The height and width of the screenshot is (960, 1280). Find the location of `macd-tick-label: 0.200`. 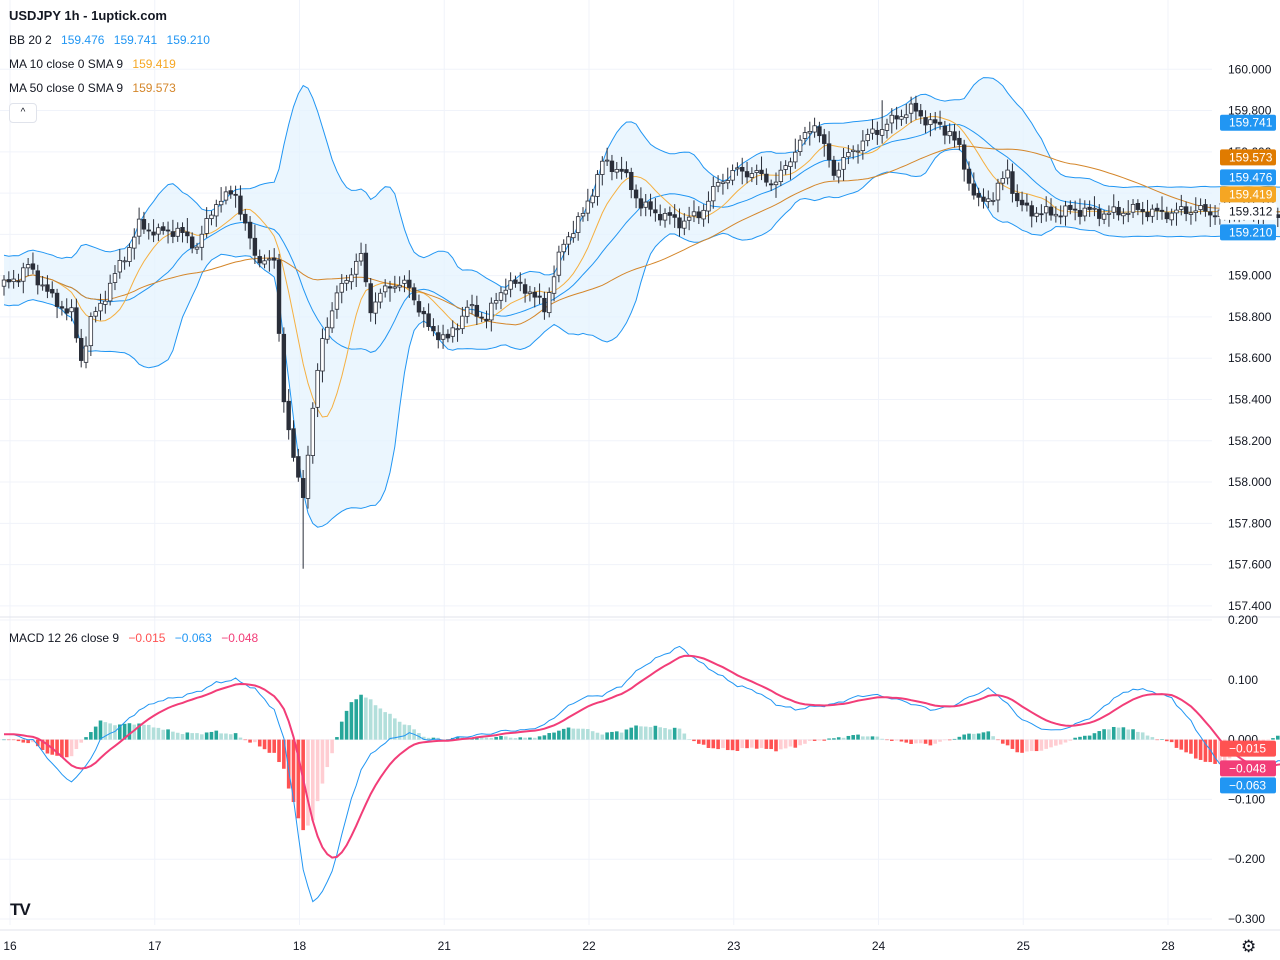

macd-tick-label: 0.200 is located at coordinates (1243, 620).